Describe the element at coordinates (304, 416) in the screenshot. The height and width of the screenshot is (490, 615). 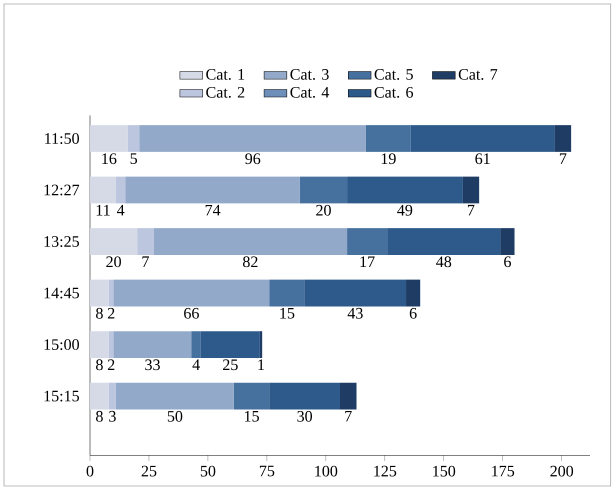
I see `data-label: 30` at that location.